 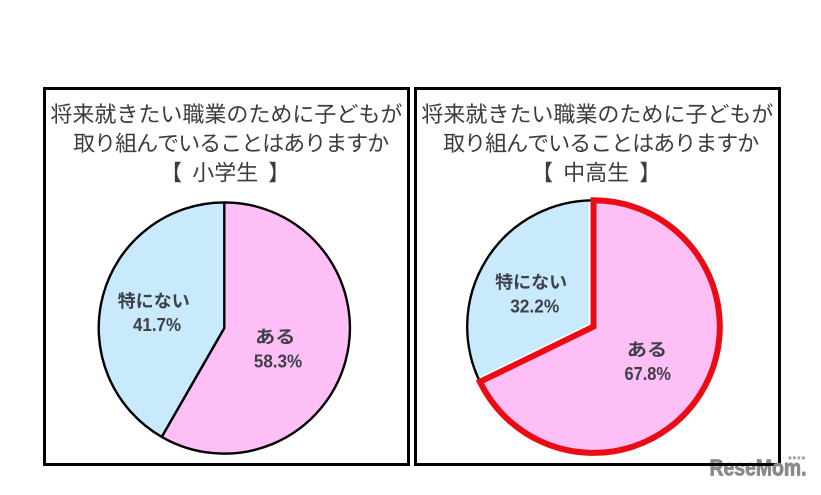 I want to click on svg-text: 58.3%, so click(x=278, y=362).